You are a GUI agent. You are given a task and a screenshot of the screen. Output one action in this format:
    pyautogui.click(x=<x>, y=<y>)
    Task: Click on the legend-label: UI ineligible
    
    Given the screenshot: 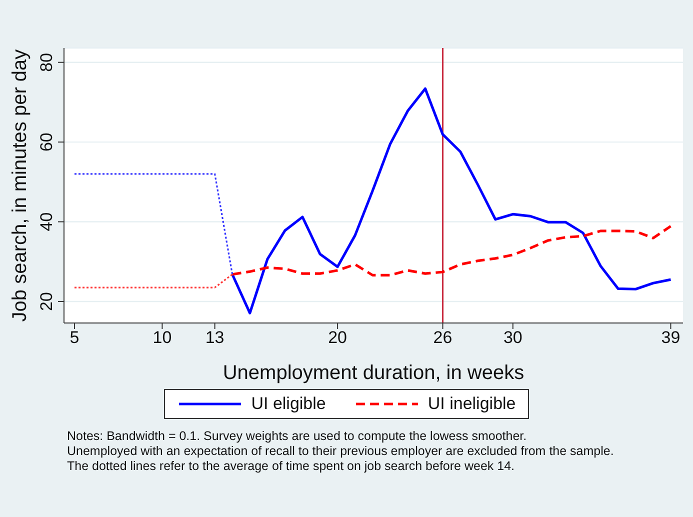 What is the action you would take?
    pyautogui.click(x=472, y=404)
    